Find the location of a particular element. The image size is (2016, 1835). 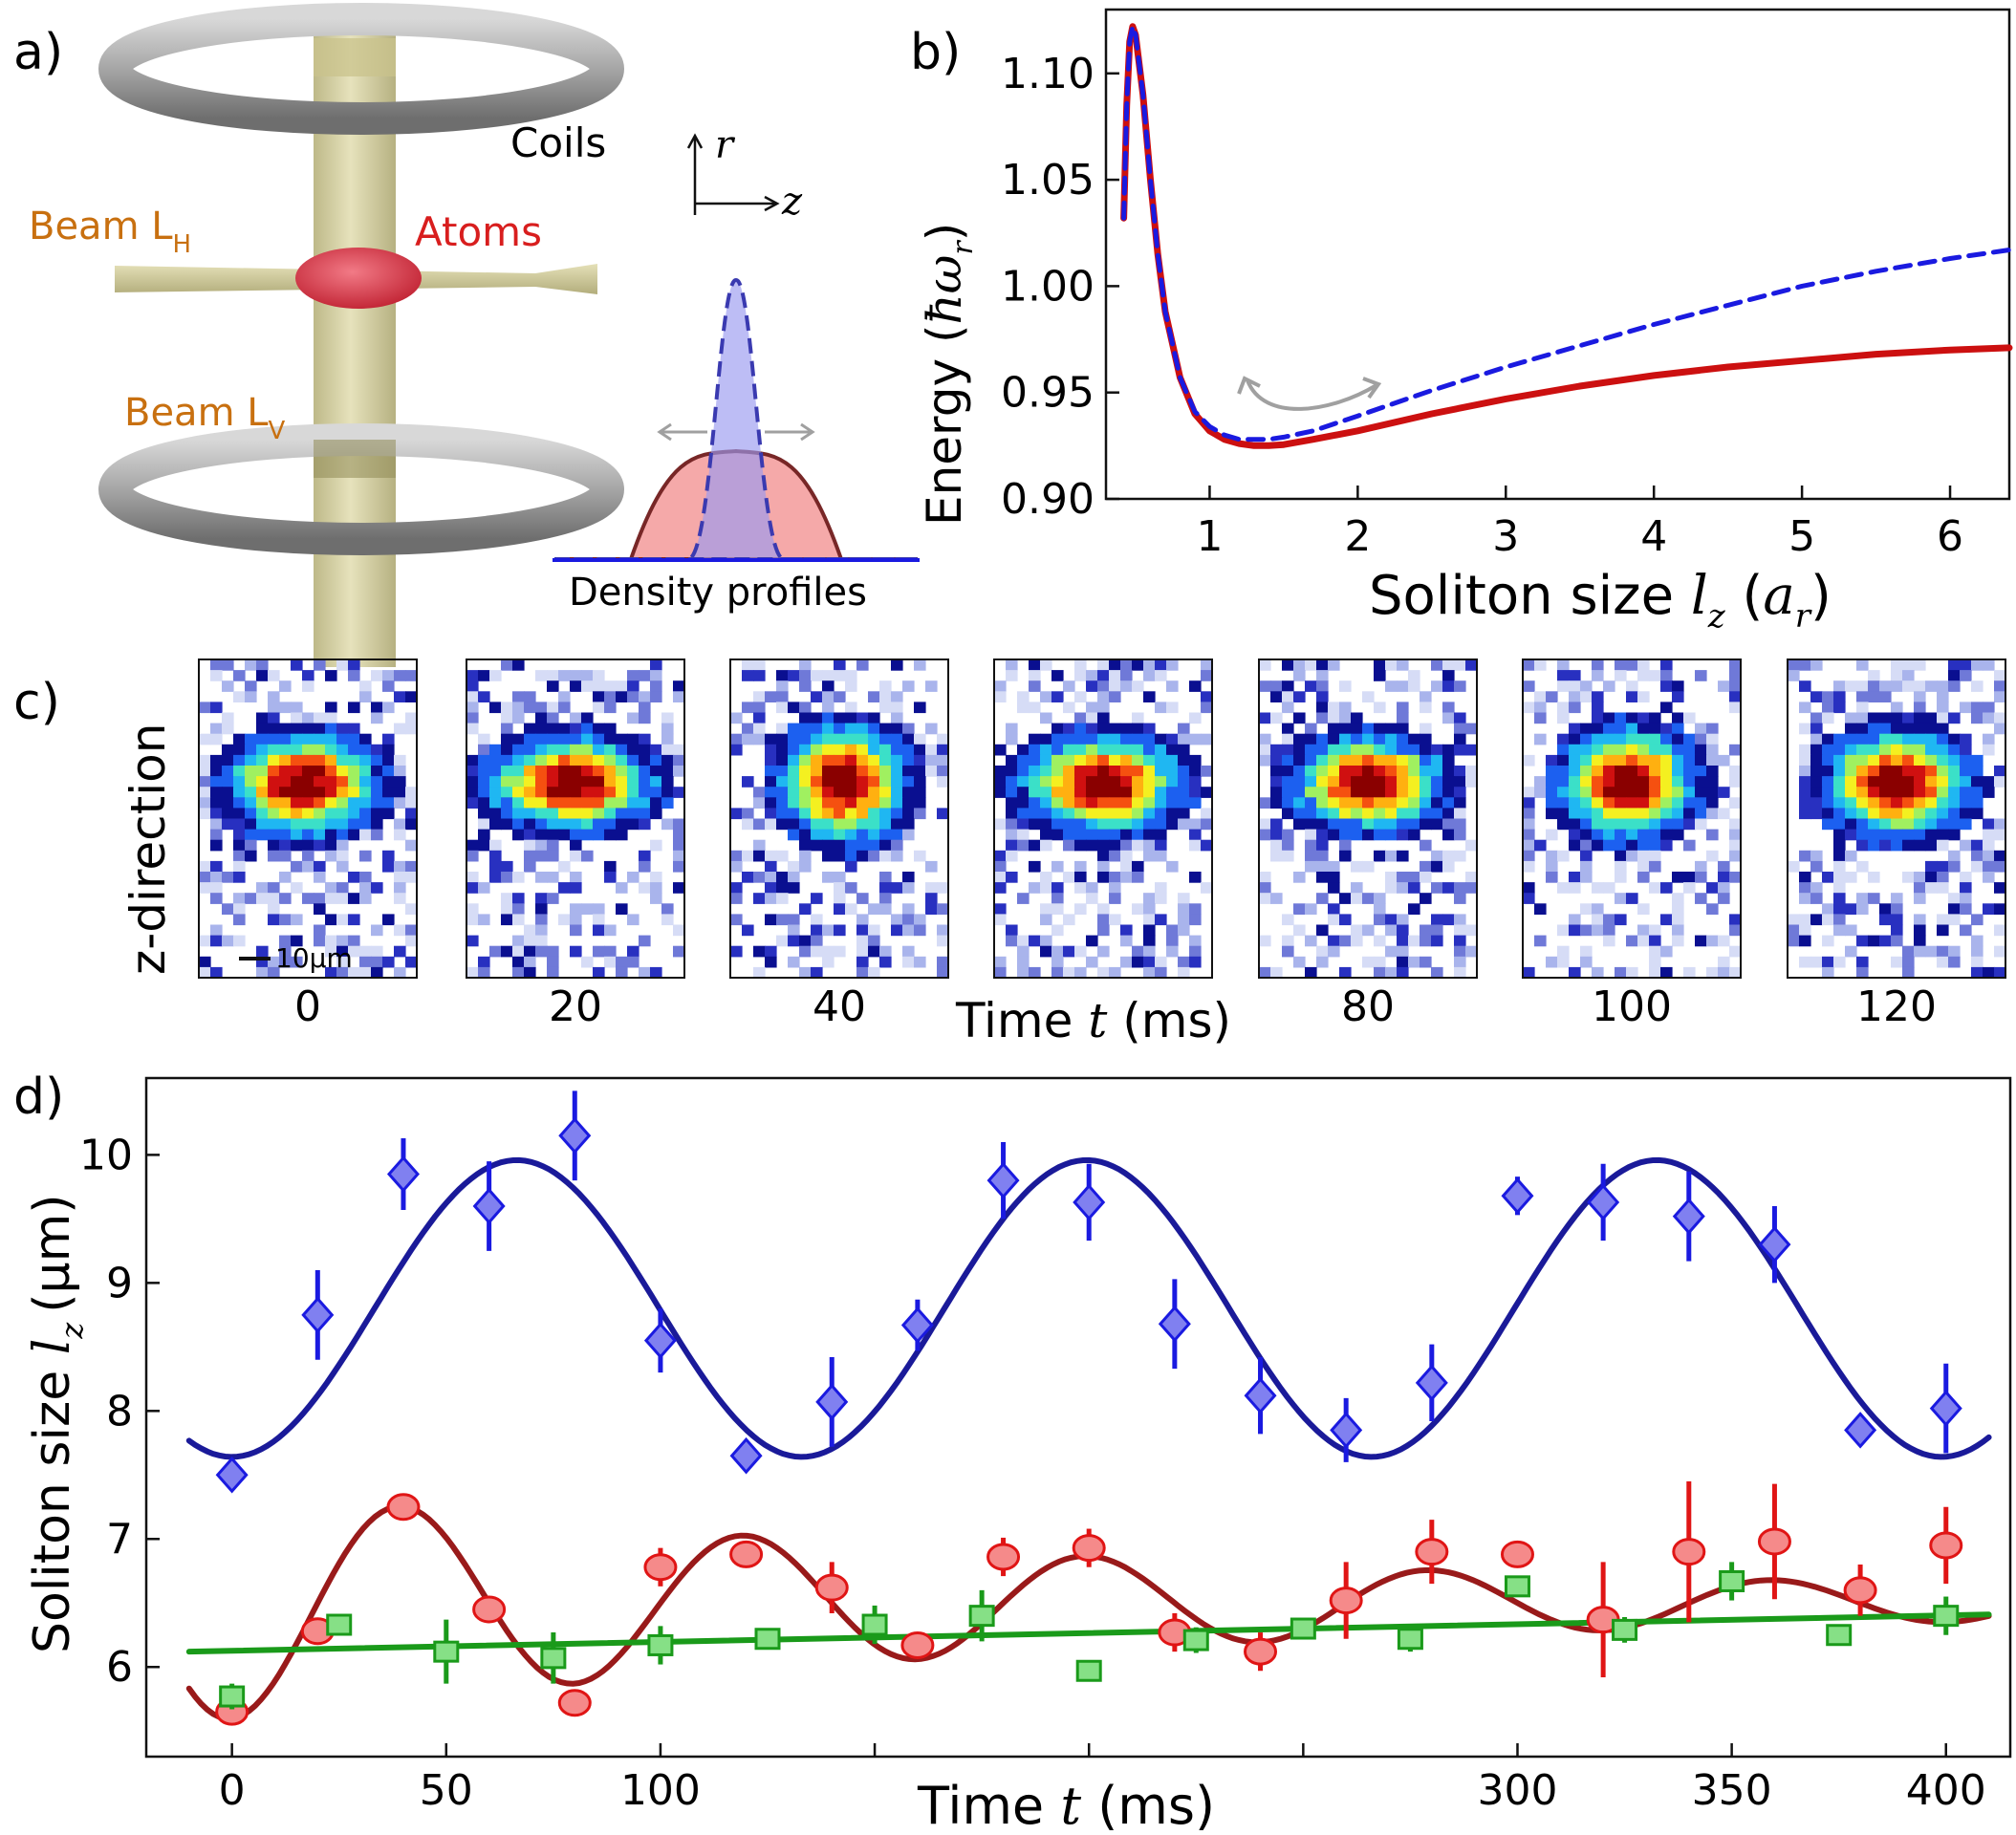

energy-ytick-label: 0.95 is located at coordinates (1048, 393).